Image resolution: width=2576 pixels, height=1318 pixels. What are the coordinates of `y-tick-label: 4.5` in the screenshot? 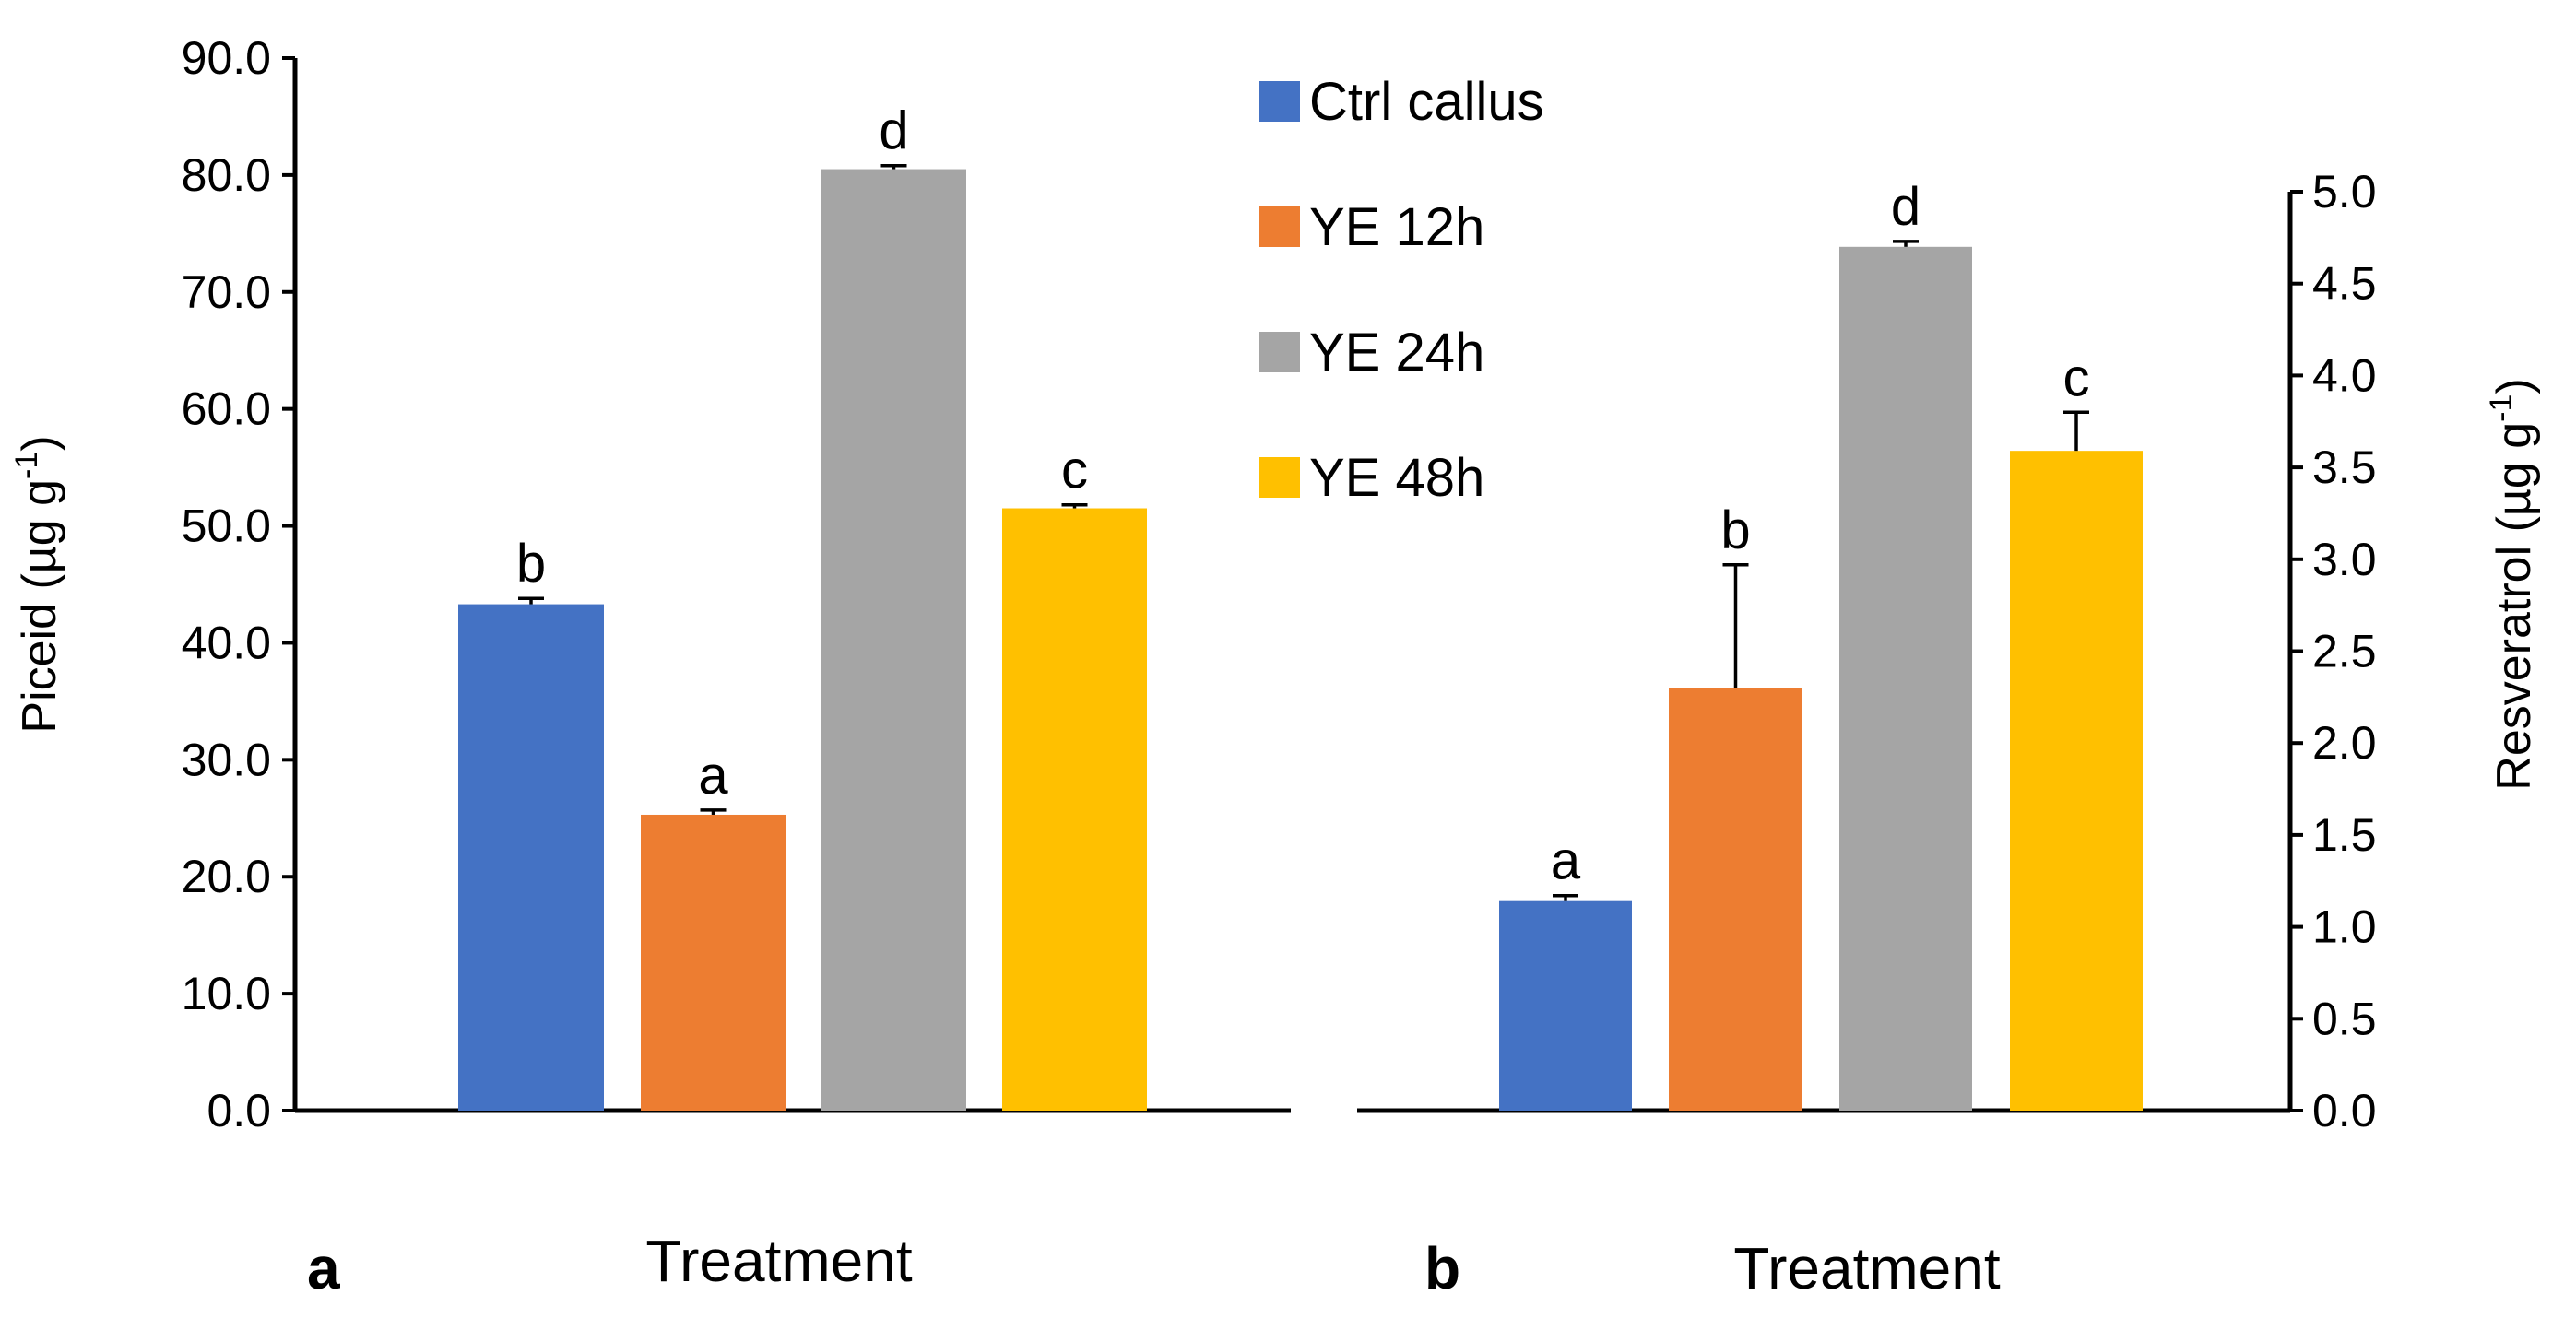 It's located at (2344, 284).